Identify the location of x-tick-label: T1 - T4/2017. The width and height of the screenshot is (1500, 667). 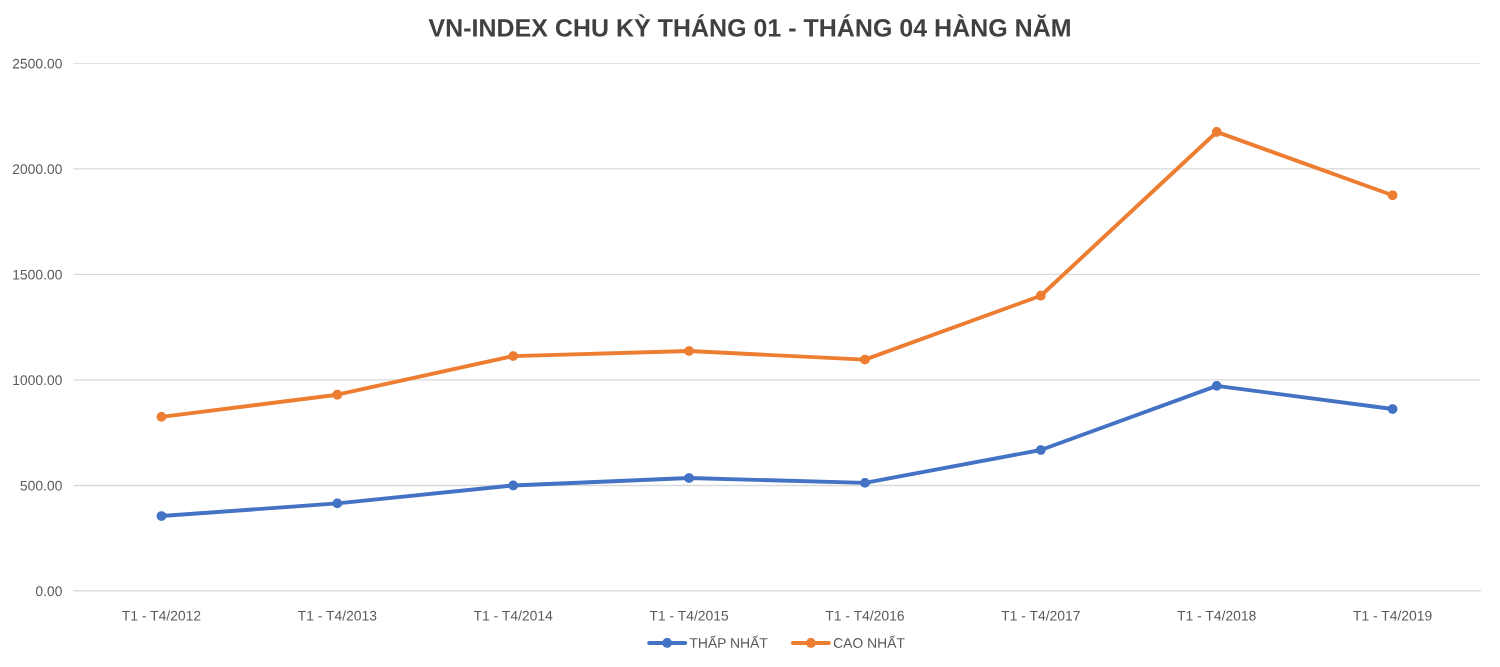
(1040, 615).